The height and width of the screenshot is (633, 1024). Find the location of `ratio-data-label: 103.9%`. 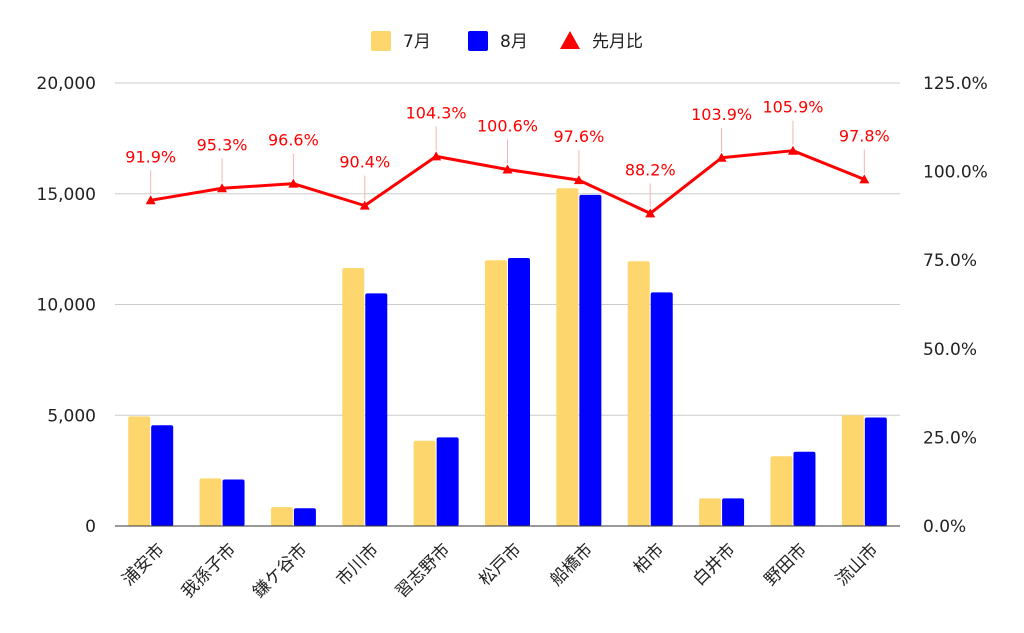

ratio-data-label: 103.9% is located at coordinates (721, 114).